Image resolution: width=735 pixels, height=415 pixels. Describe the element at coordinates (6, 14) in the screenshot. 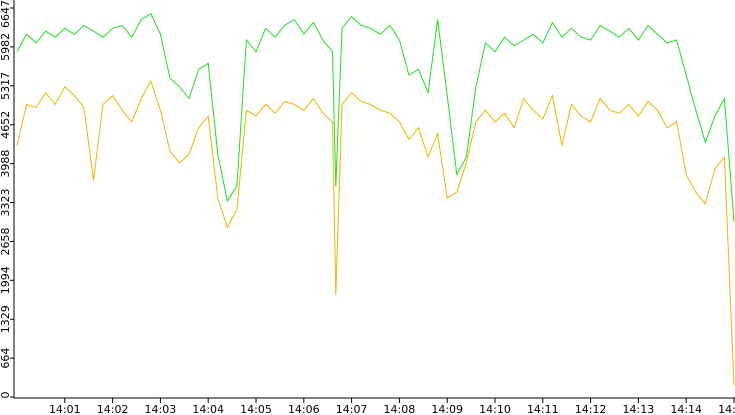

I see `y-tick-label: 6647` at that location.